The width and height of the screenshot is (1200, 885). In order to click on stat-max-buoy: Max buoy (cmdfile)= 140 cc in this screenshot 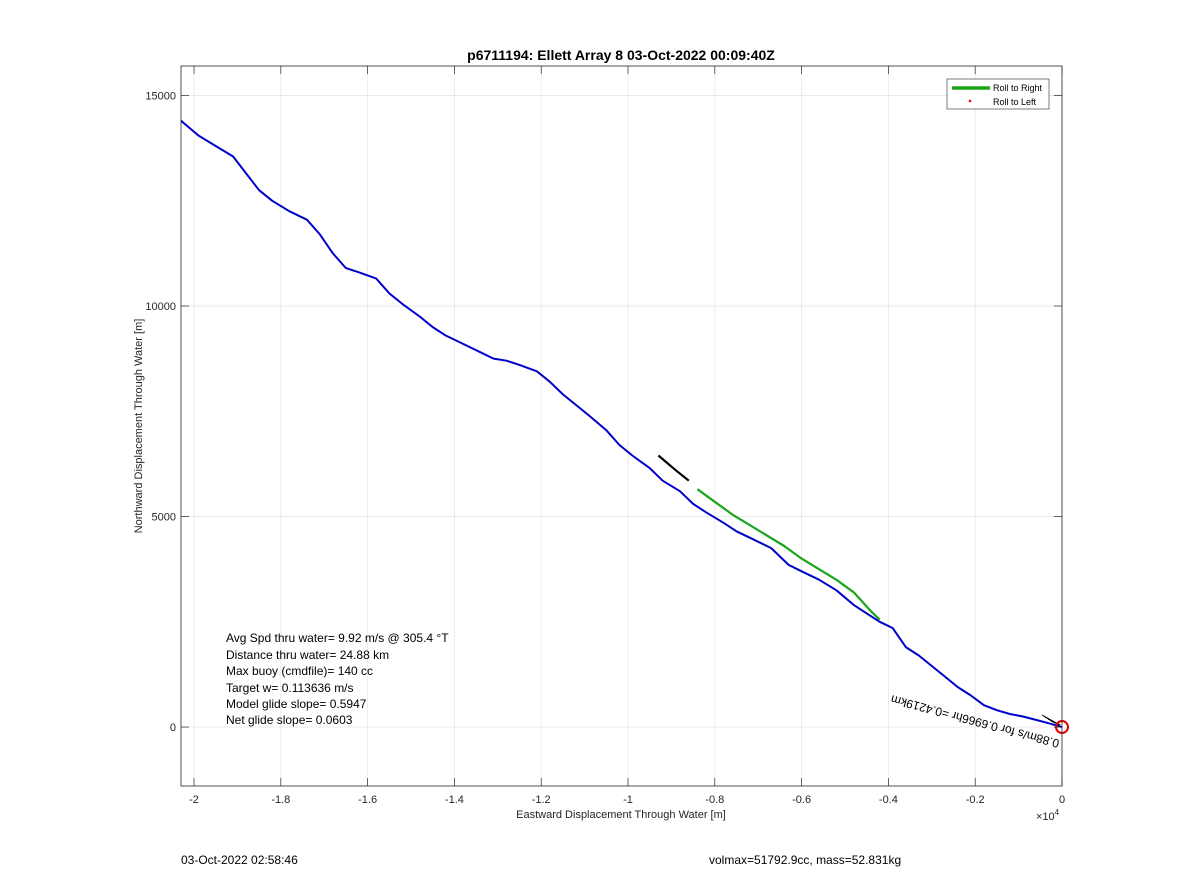, I will do `click(299, 671)`.